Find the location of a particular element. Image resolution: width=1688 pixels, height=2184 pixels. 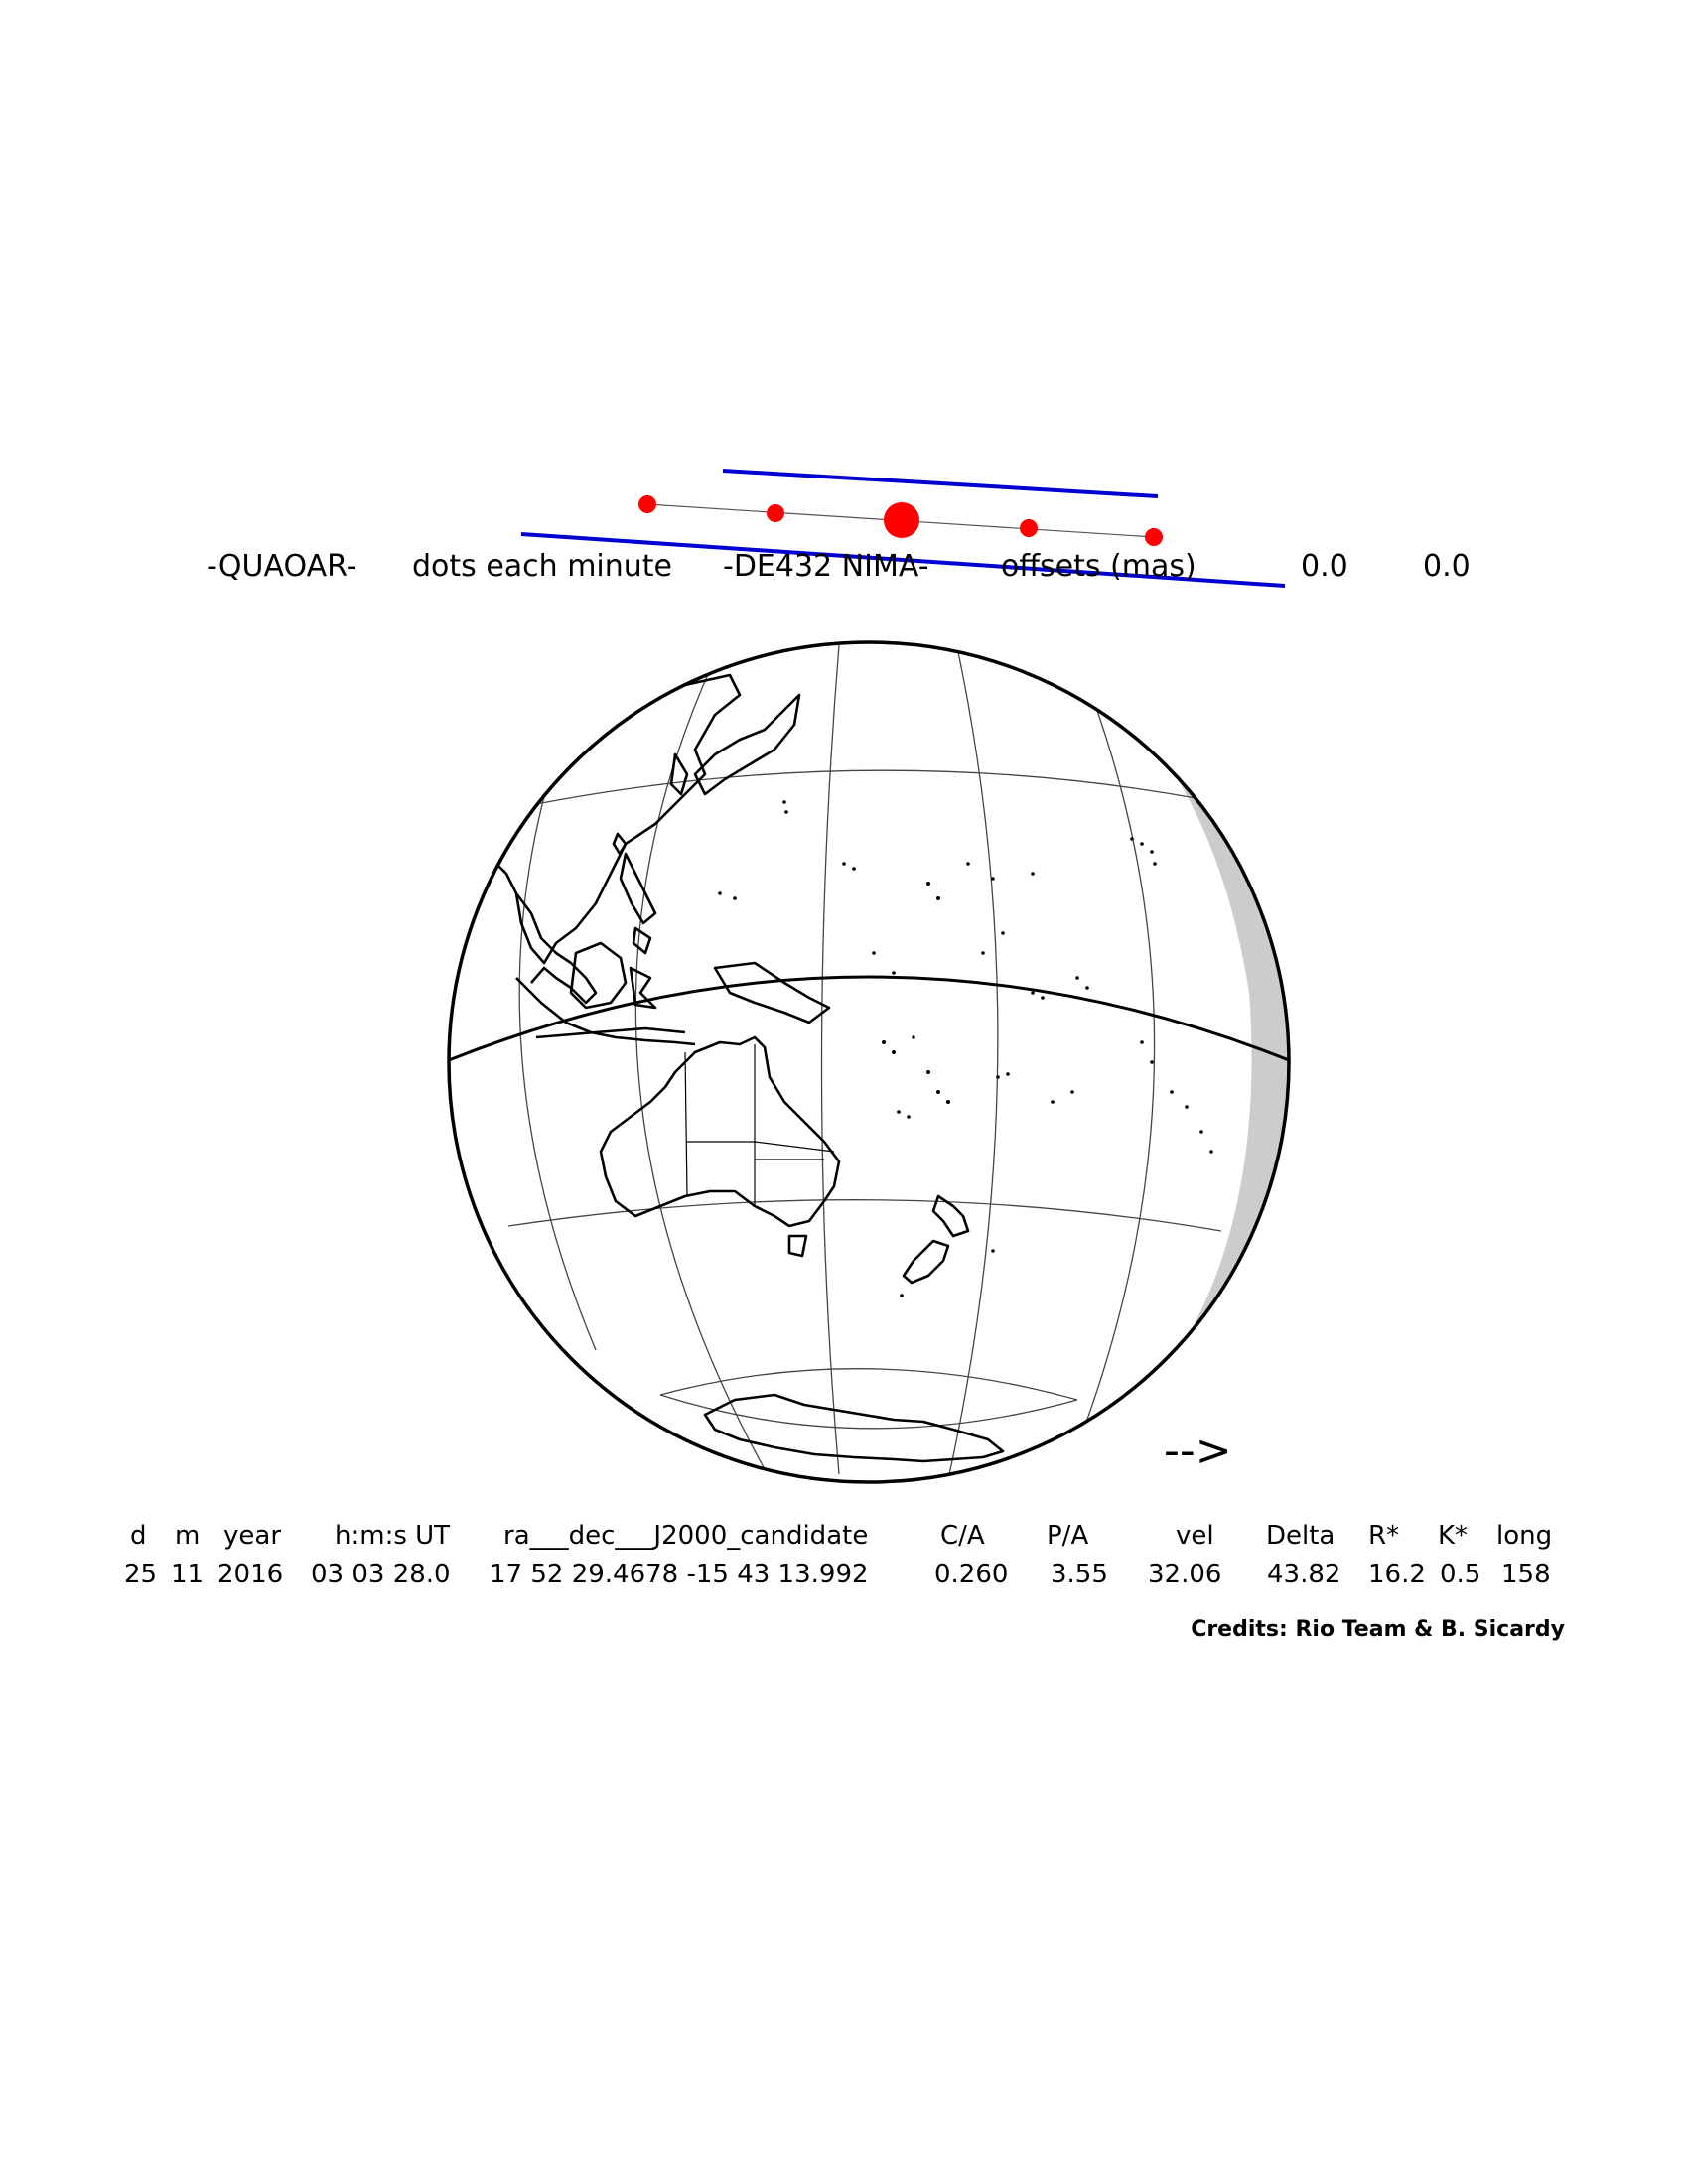

antarctica-coast is located at coordinates (854, 1428).